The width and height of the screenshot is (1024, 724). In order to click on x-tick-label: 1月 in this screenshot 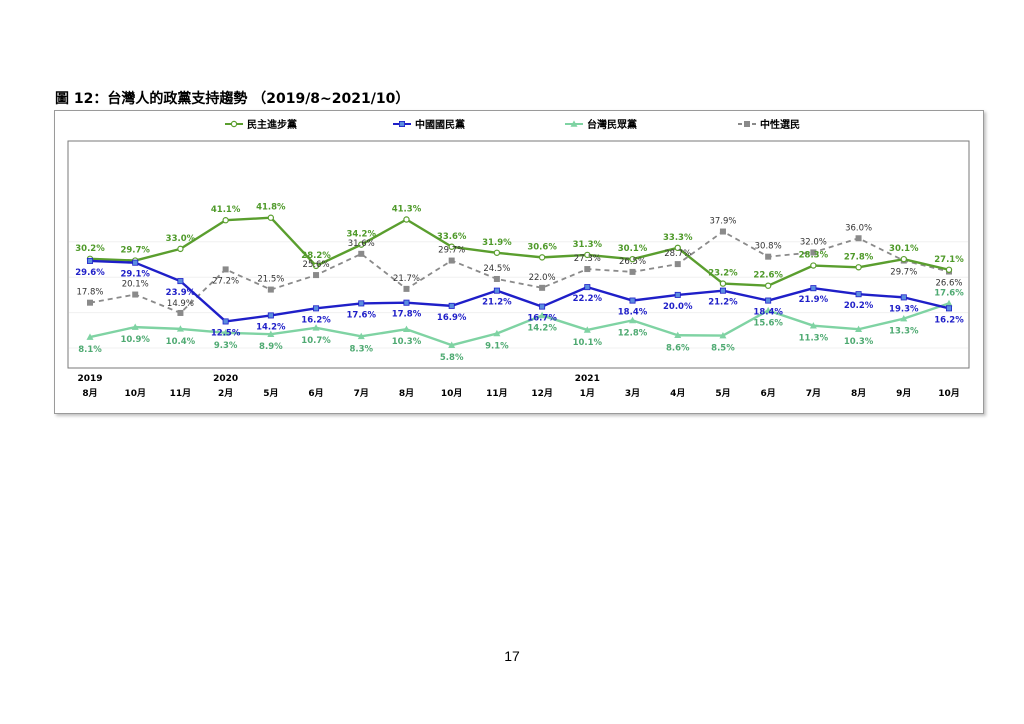, I will do `click(587, 393)`.